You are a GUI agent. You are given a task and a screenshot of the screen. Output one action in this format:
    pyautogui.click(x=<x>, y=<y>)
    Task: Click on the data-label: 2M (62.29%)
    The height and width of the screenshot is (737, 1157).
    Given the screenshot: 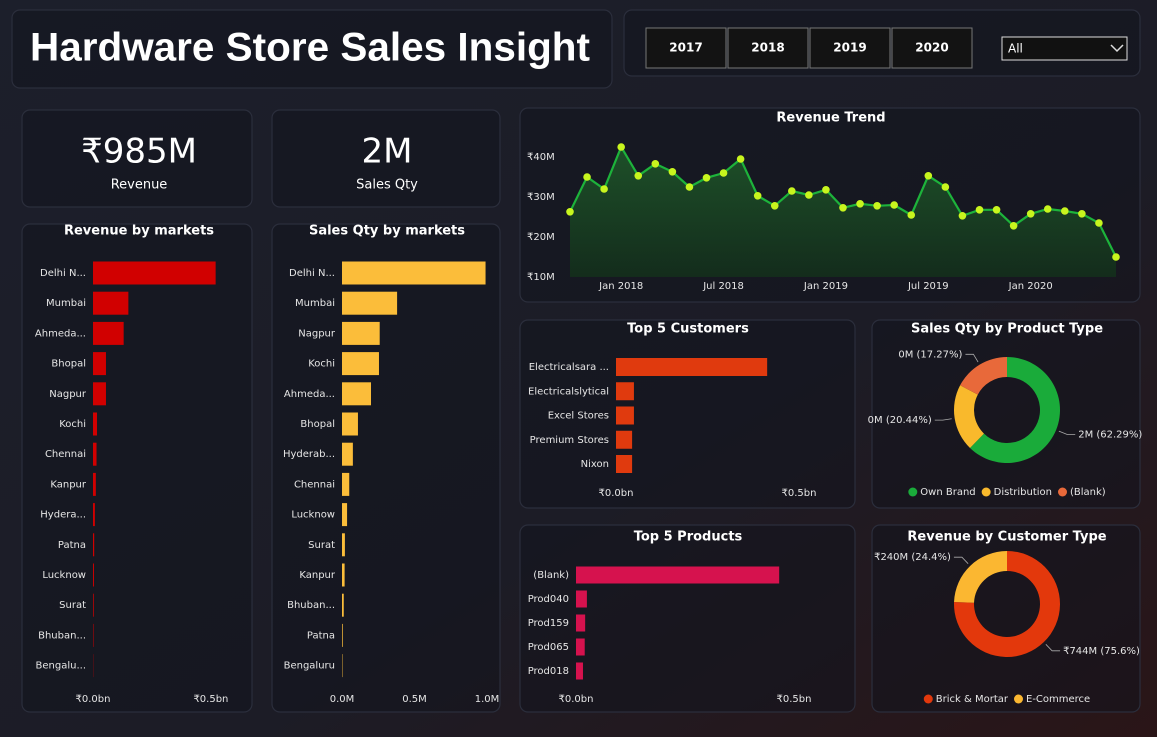 What is the action you would take?
    pyautogui.click(x=1110, y=434)
    